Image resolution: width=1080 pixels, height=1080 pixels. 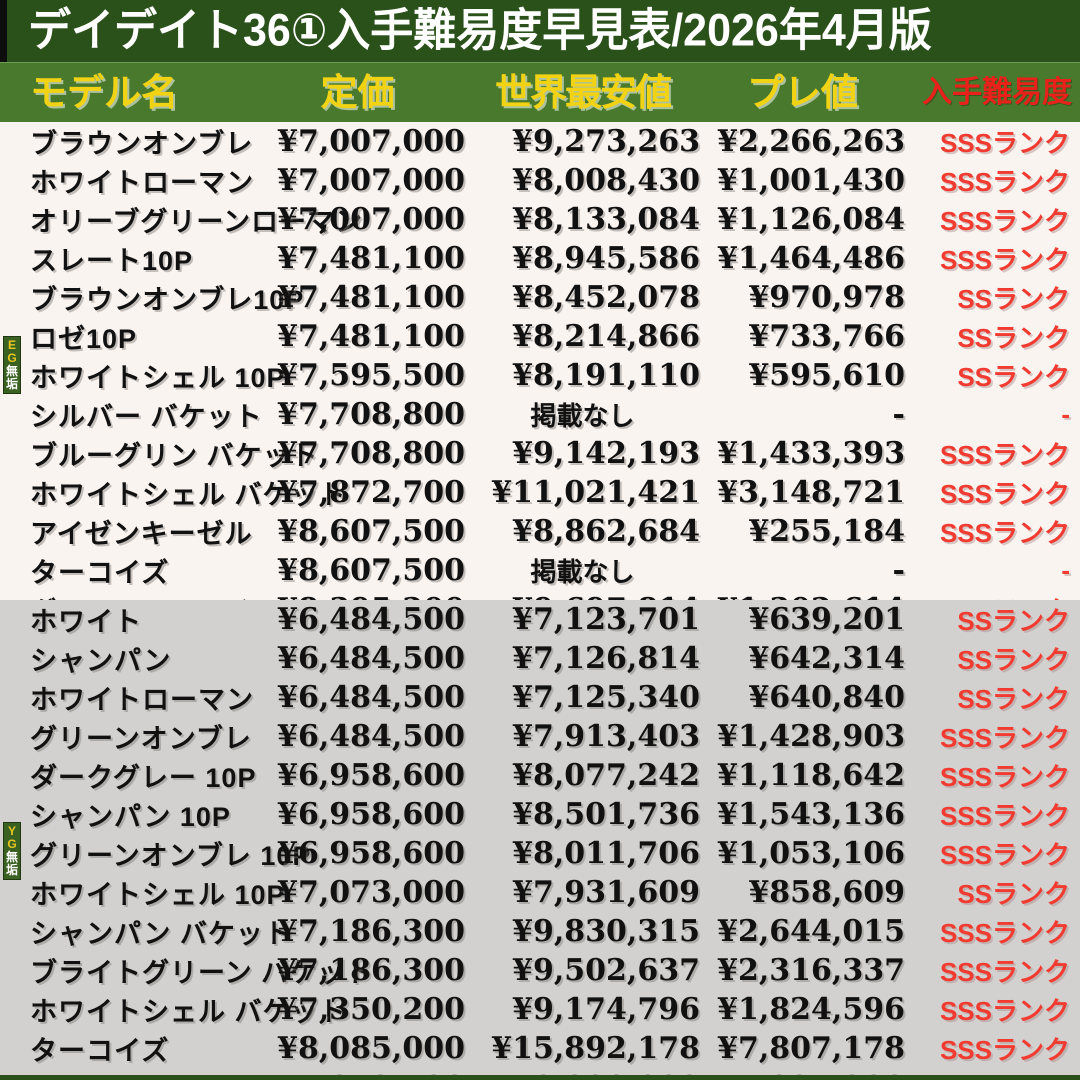 I want to click on premium-cell: ¥595,610, so click(x=826, y=375).